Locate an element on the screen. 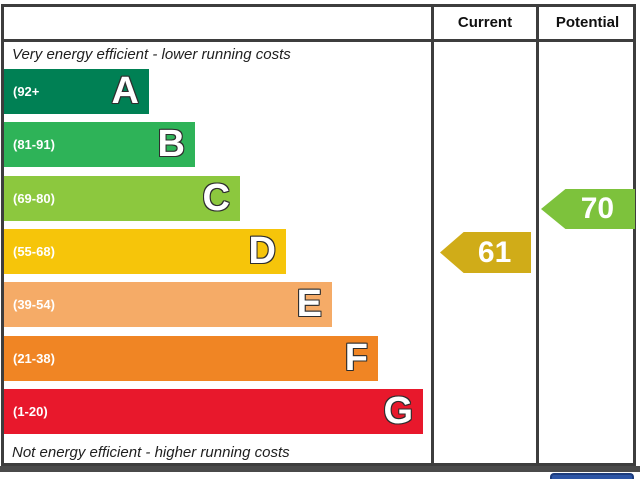 Image resolution: width=640 pixels, height=479 pixels. current-column-header: Current is located at coordinates (485, 22).